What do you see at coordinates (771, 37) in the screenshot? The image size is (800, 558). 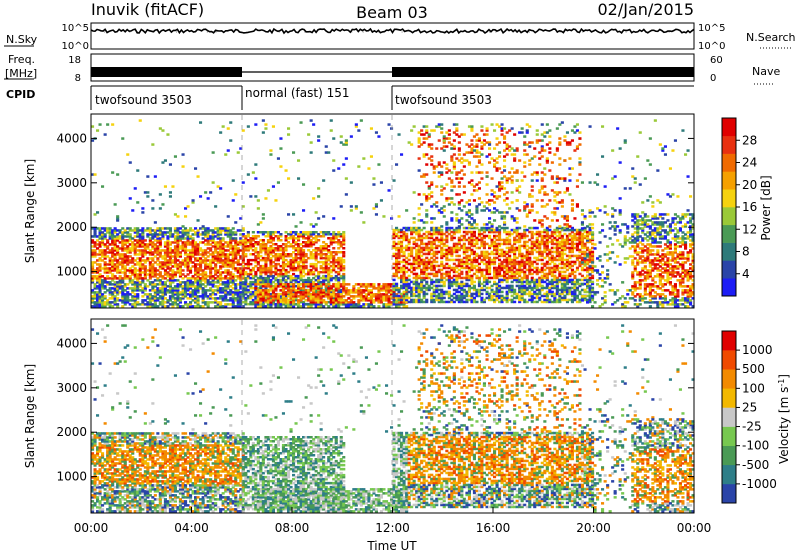 I see `nsearch-label: N.Search` at bounding box center [771, 37].